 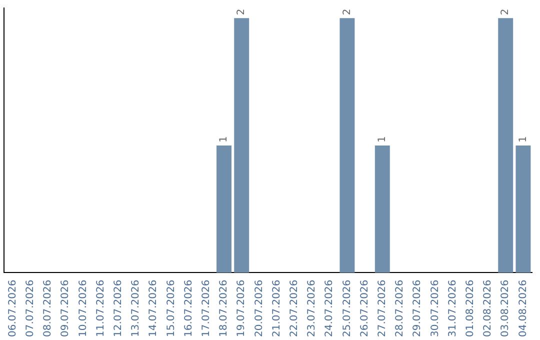 I want to click on x-tick-label: 02.08.2026, so click(x=488, y=309).